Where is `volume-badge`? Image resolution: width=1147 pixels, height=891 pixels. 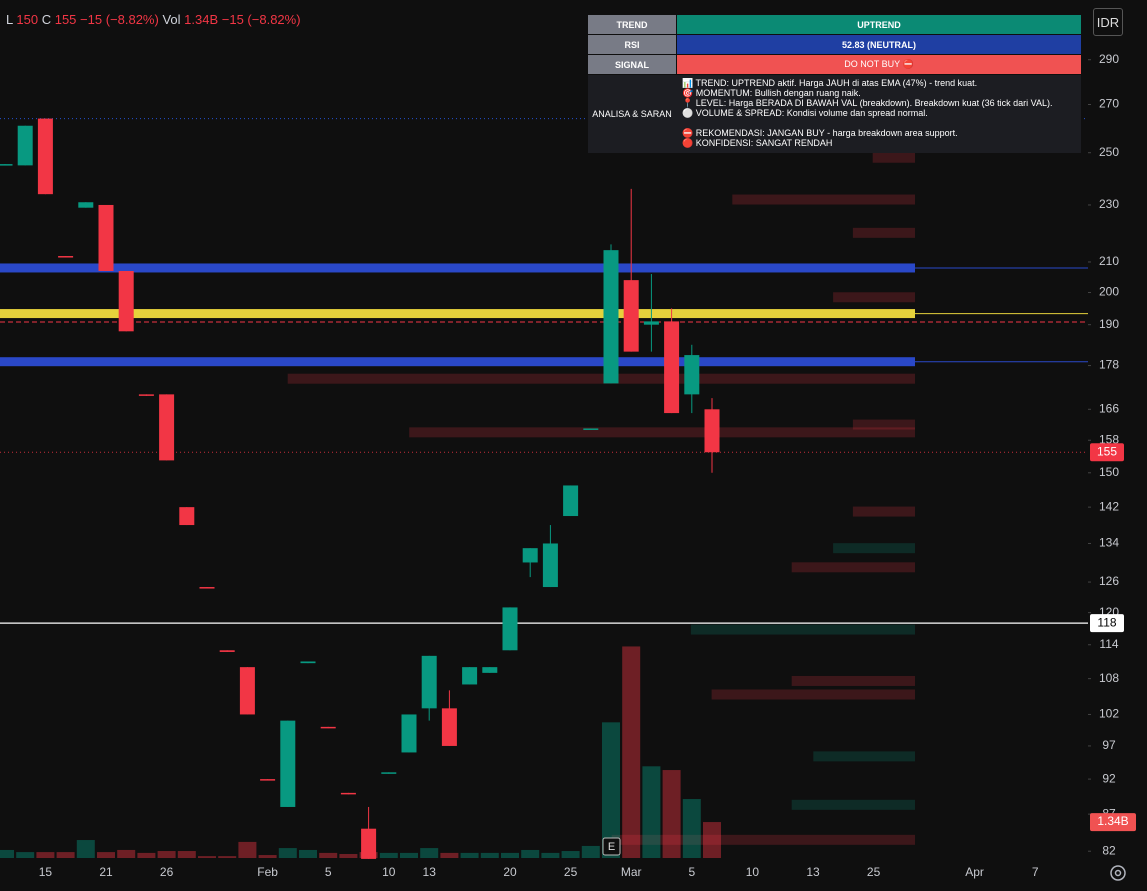 volume-badge is located at coordinates (1113, 822).